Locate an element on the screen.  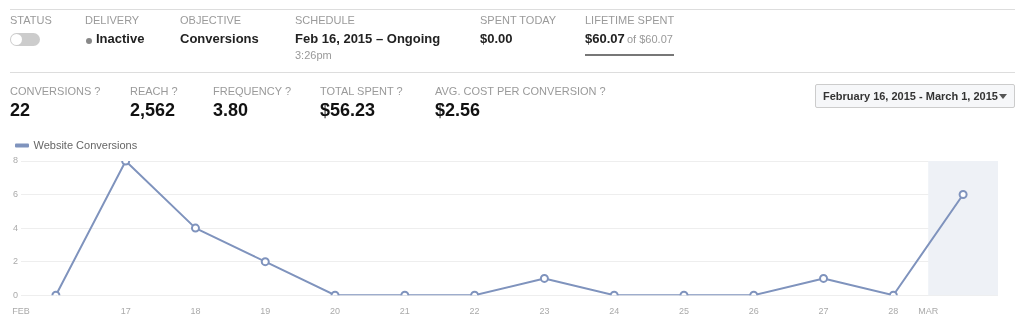
legend-label: Website Conversions is located at coordinates (85, 144).